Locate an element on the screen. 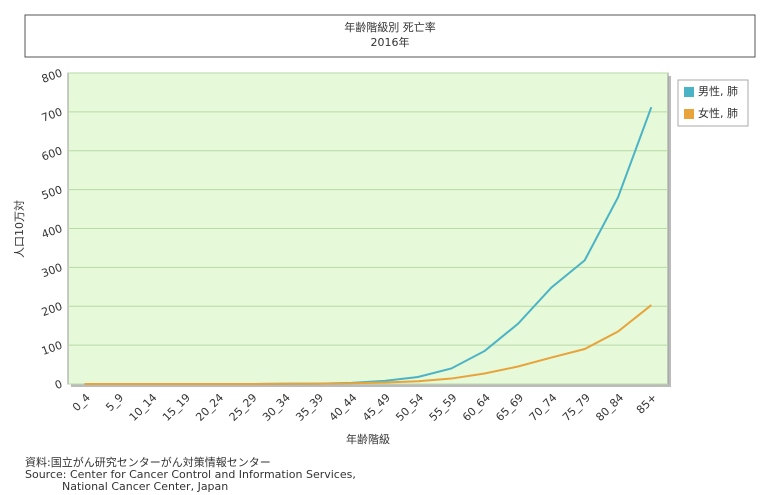 This screenshot has width=780, height=495. source-line: National Cancer Center, Japan is located at coordinates (145, 486).